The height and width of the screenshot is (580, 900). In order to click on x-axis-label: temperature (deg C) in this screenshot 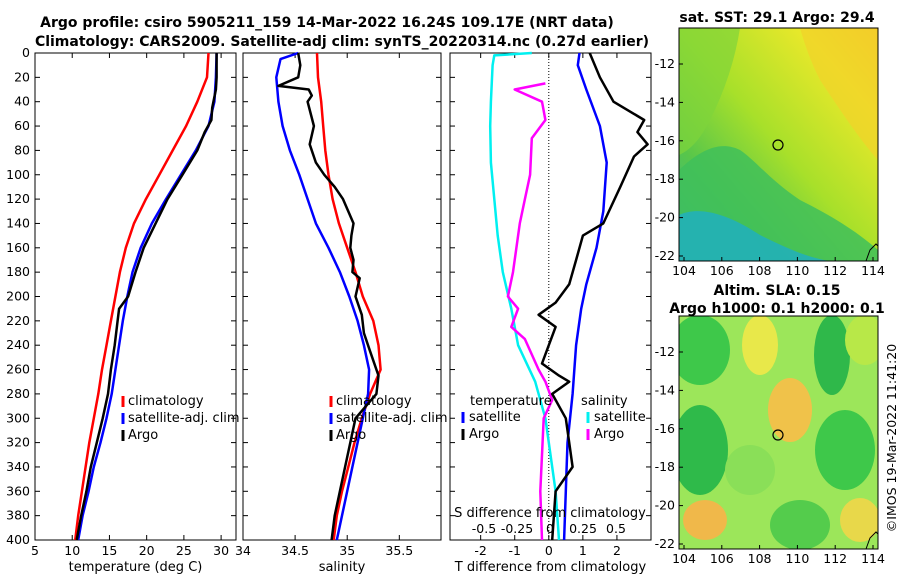, I will do `click(136, 567)`.